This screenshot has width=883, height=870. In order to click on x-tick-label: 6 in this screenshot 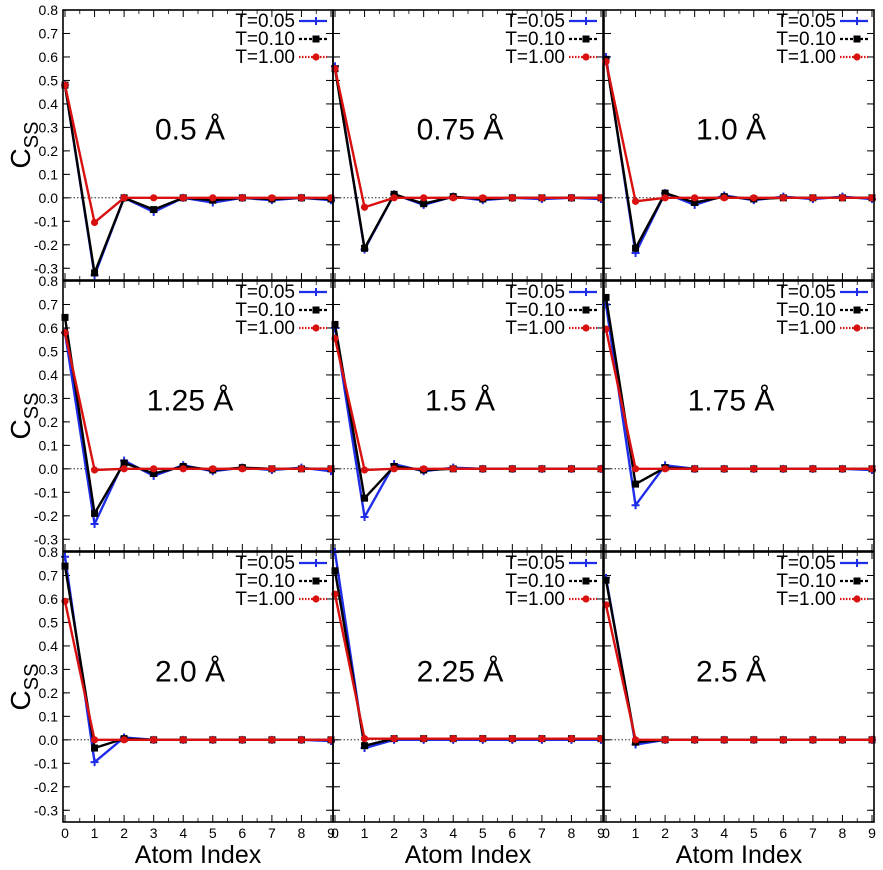, I will do `click(512, 833)`.